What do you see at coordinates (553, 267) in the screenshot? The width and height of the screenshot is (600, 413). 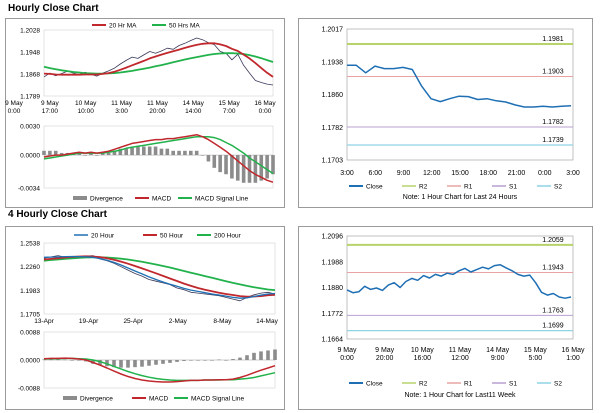 I see `four-hourly-close-level-r1-label: 1.1943` at bounding box center [553, 267].